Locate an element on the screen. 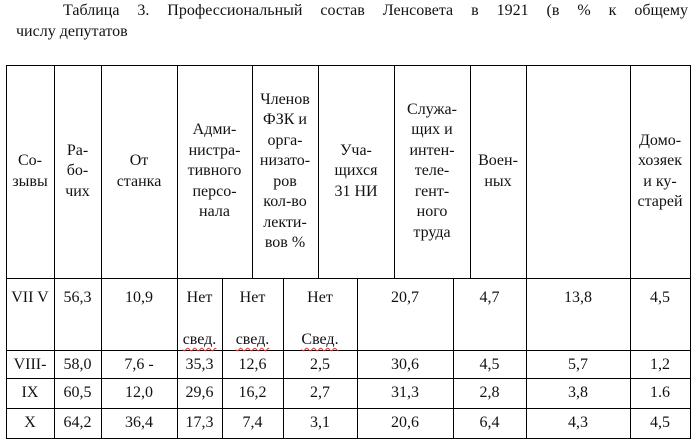 The height and width of the screenshot is (440, 696). row-label: X is located at coordinates (30, 422).